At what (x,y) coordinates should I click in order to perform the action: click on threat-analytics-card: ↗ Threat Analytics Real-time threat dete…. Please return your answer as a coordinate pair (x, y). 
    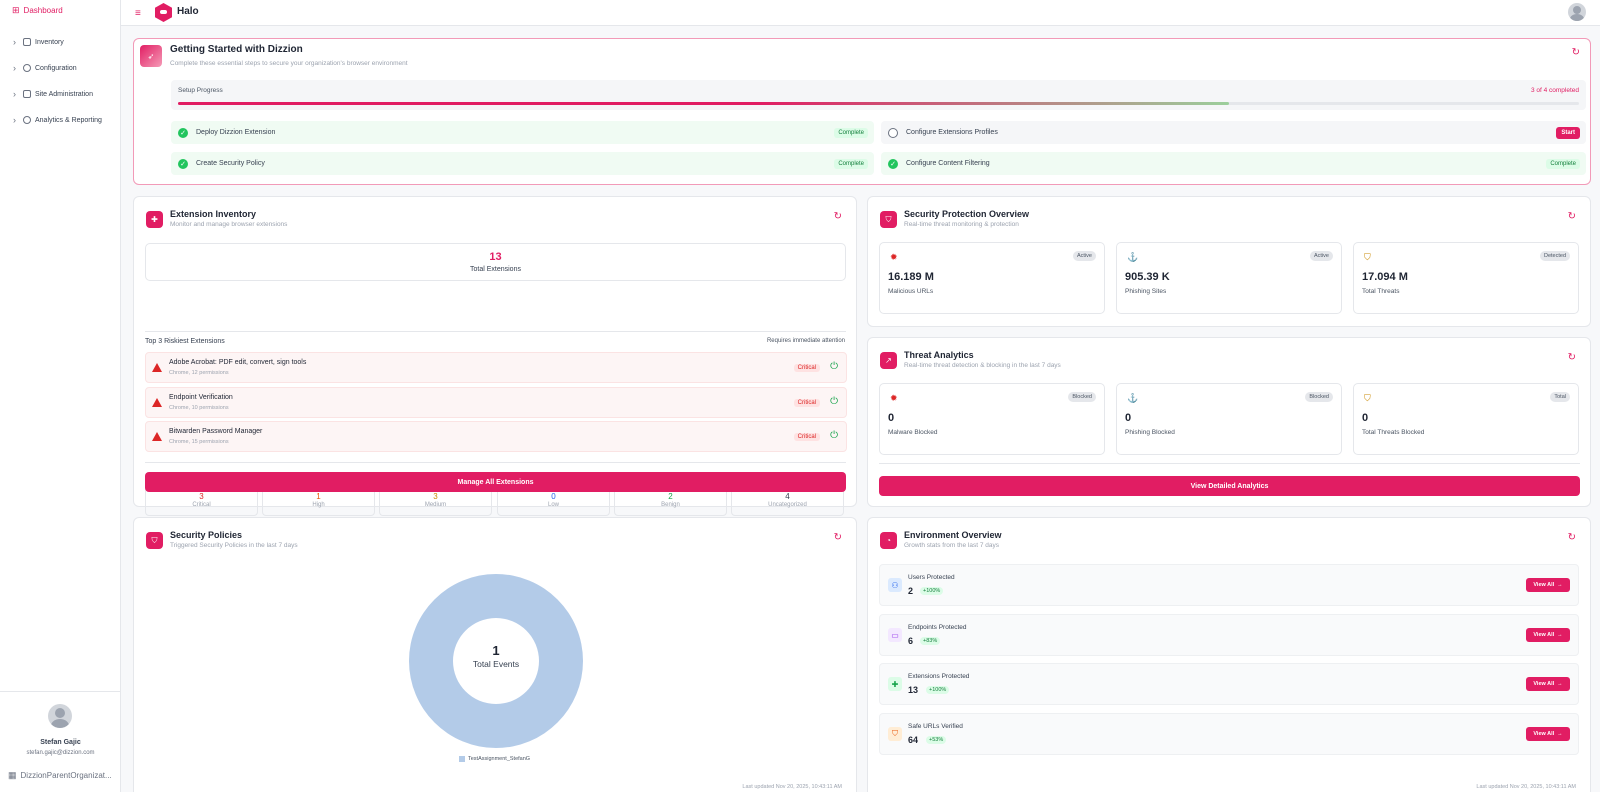
    Looking at the image, I should click on (1229, 422).